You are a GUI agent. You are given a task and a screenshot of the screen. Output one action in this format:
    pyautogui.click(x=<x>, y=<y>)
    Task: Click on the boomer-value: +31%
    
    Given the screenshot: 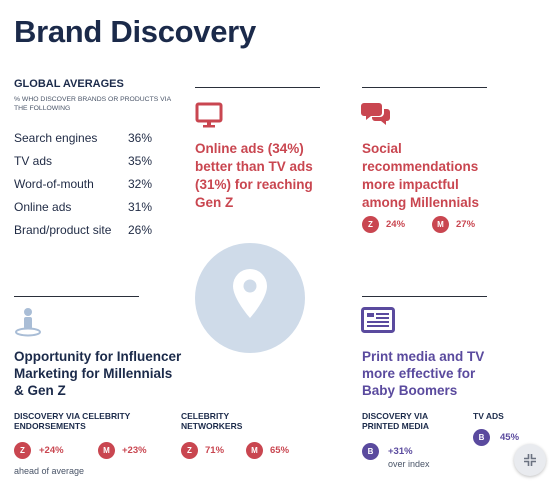 What is the action you would take?
    pyautogui.click(x=400, y=451)
    